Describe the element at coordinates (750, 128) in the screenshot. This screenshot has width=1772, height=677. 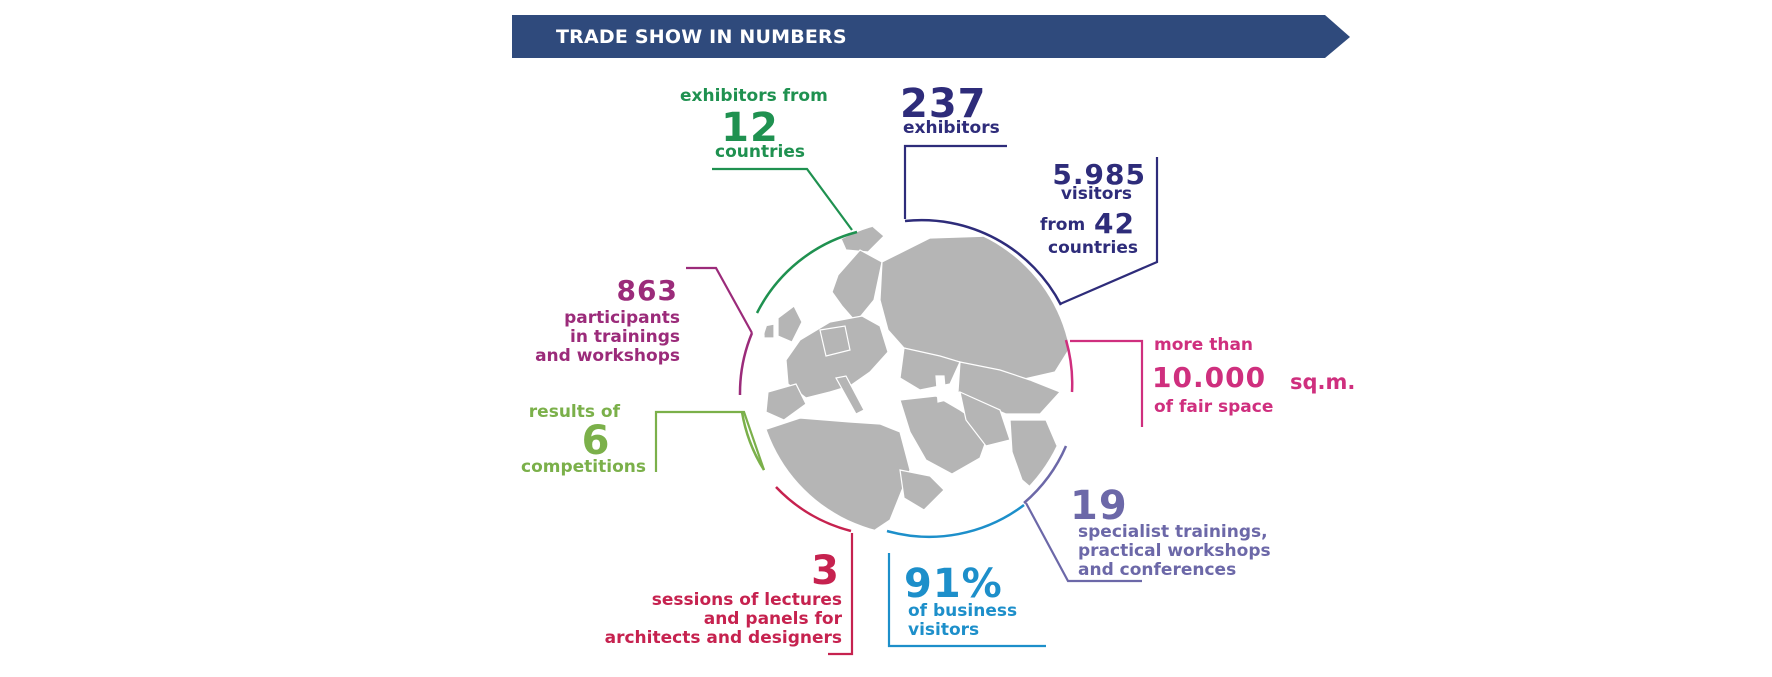
I see `exhibitors-countries-value: 12` at that location.